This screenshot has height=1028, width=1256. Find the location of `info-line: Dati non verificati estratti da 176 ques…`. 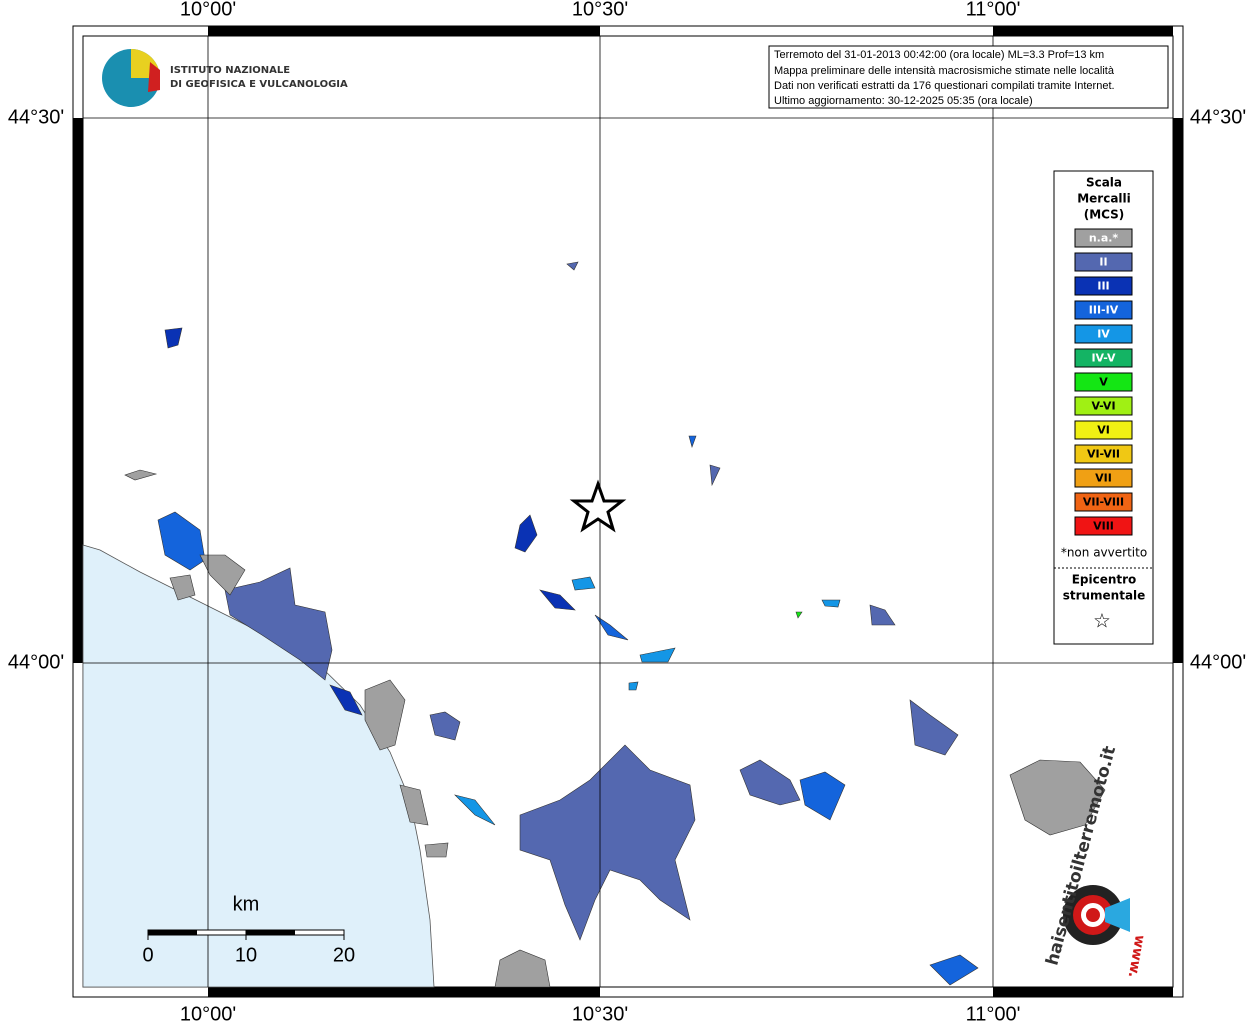

info-line: Dati non verificati estratti da 176 ques… is located at coordinates (944, 86).